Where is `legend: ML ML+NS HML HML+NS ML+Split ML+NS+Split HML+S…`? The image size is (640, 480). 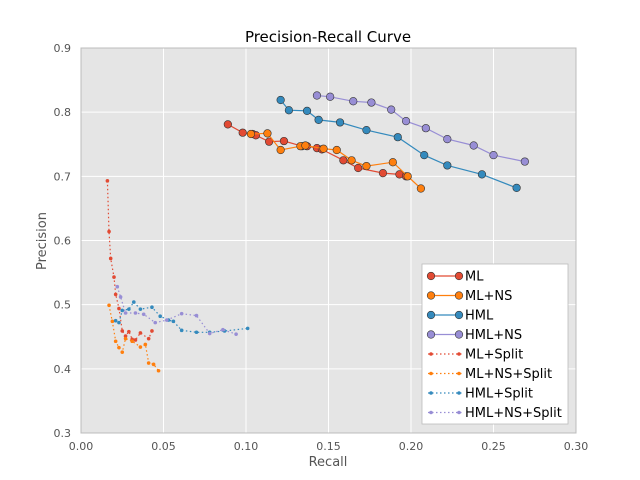 legend: ML ML+NS HML HML+NS ML+Split ML+NS+Split HML+S… is located at coordinates (495, 344).